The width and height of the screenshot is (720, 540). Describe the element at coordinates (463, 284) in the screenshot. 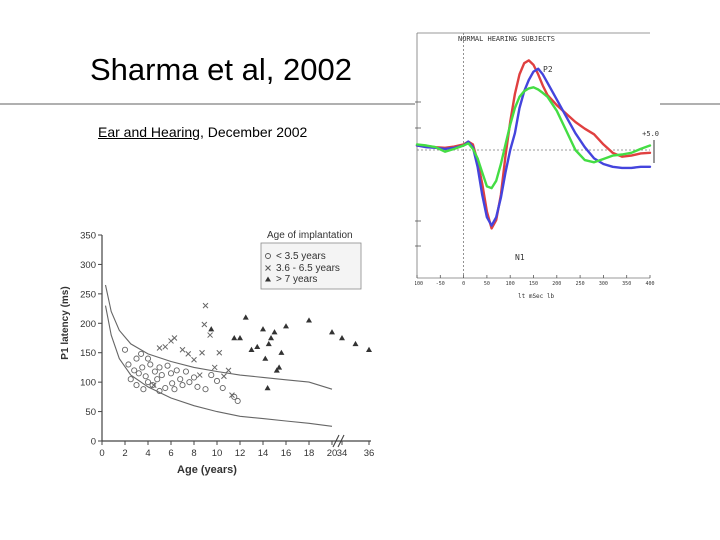

I see `erp-x-tick-label: 0` at that location.